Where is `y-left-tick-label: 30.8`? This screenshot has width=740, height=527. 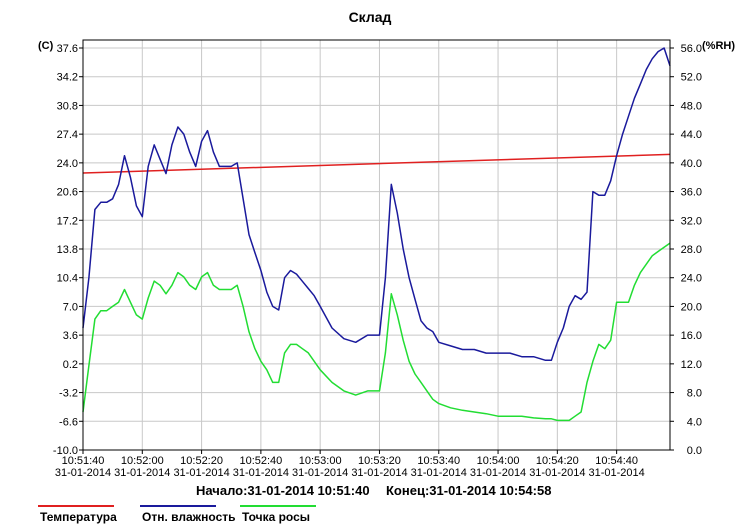
y-left-tick-label: 30.8 is located at coordinates (67, 106).